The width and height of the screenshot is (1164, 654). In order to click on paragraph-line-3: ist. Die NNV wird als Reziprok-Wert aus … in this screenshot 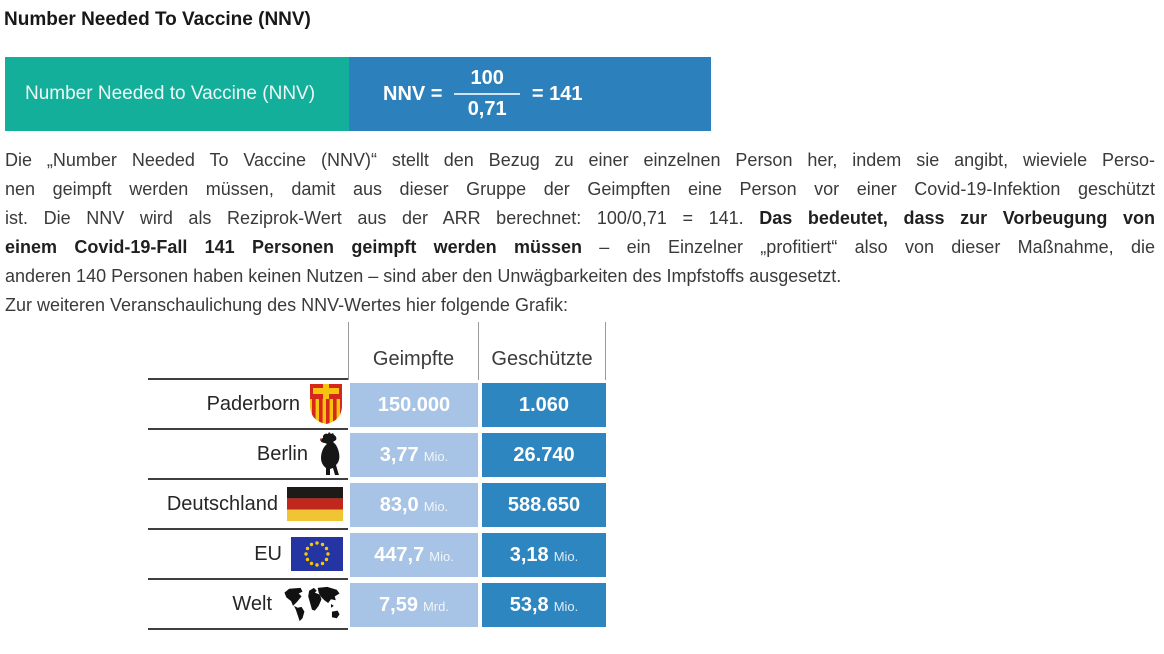, I will do `click(580, 218)`.